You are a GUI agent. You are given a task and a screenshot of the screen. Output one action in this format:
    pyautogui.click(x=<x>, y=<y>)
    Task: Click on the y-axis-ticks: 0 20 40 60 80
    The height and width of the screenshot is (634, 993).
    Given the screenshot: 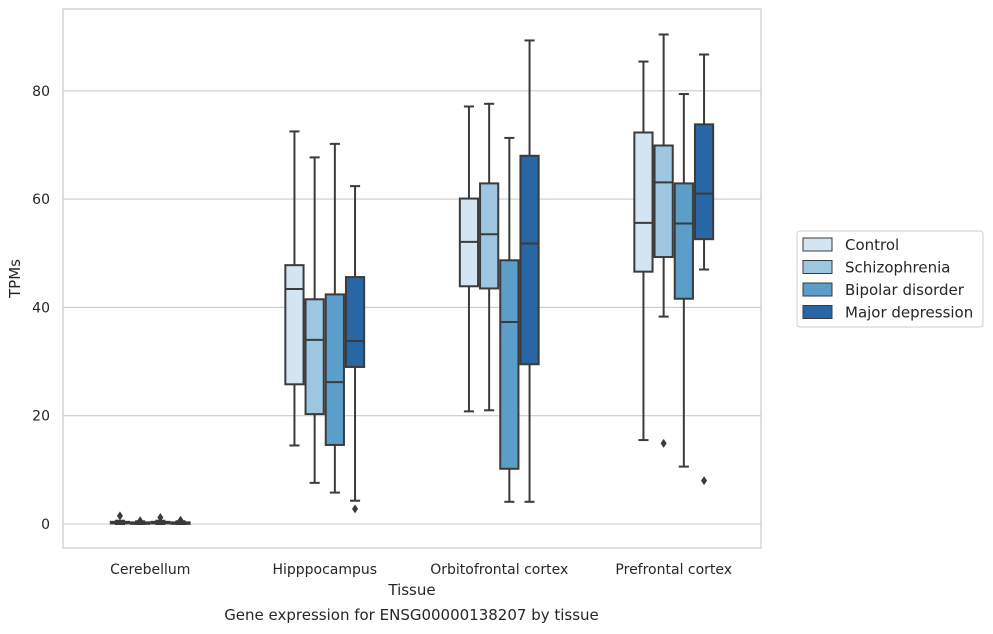 What is the action you would take?
    pyautogui.click(x=41, y=308)
    